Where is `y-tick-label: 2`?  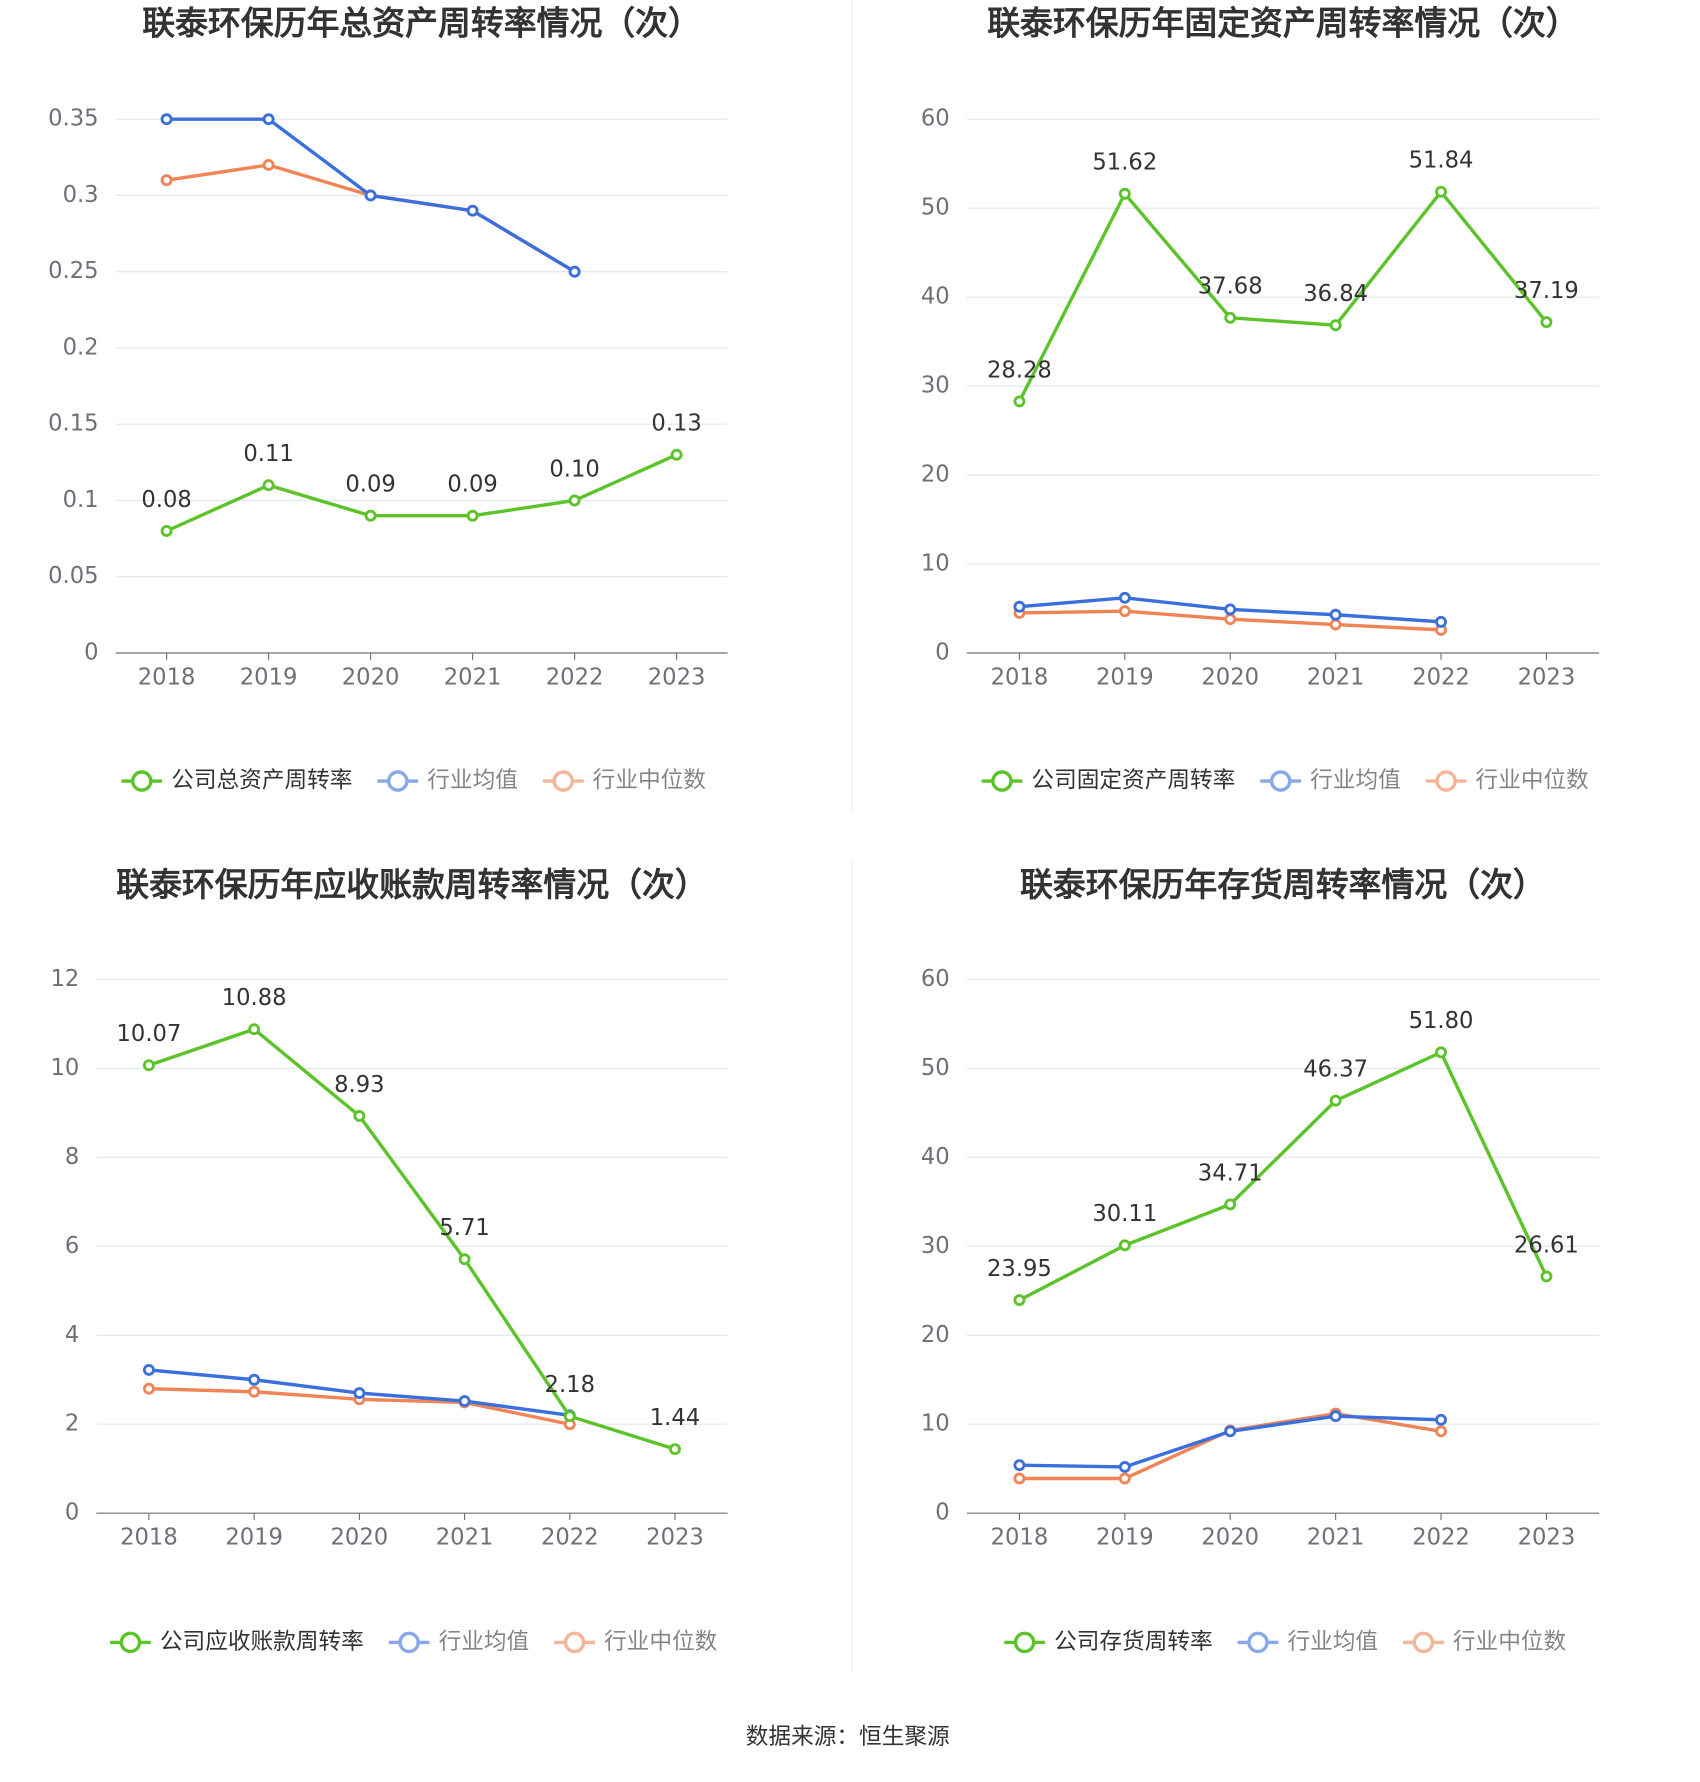
y-tick-label: 2 is located at coordinates (72, 1424).